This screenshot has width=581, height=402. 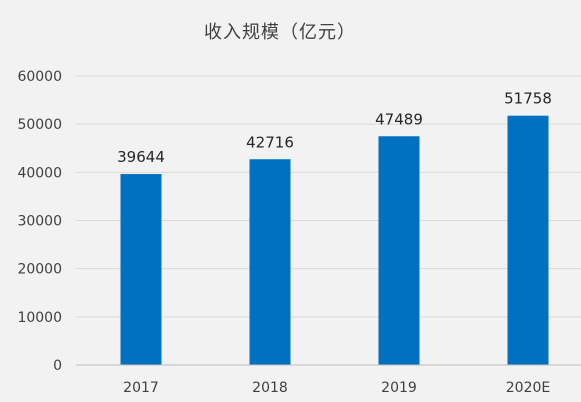 What do you see at coordinates (399, 119) in the screenshot?
I see `data-label: 47489` at bounding box center [399, 119].